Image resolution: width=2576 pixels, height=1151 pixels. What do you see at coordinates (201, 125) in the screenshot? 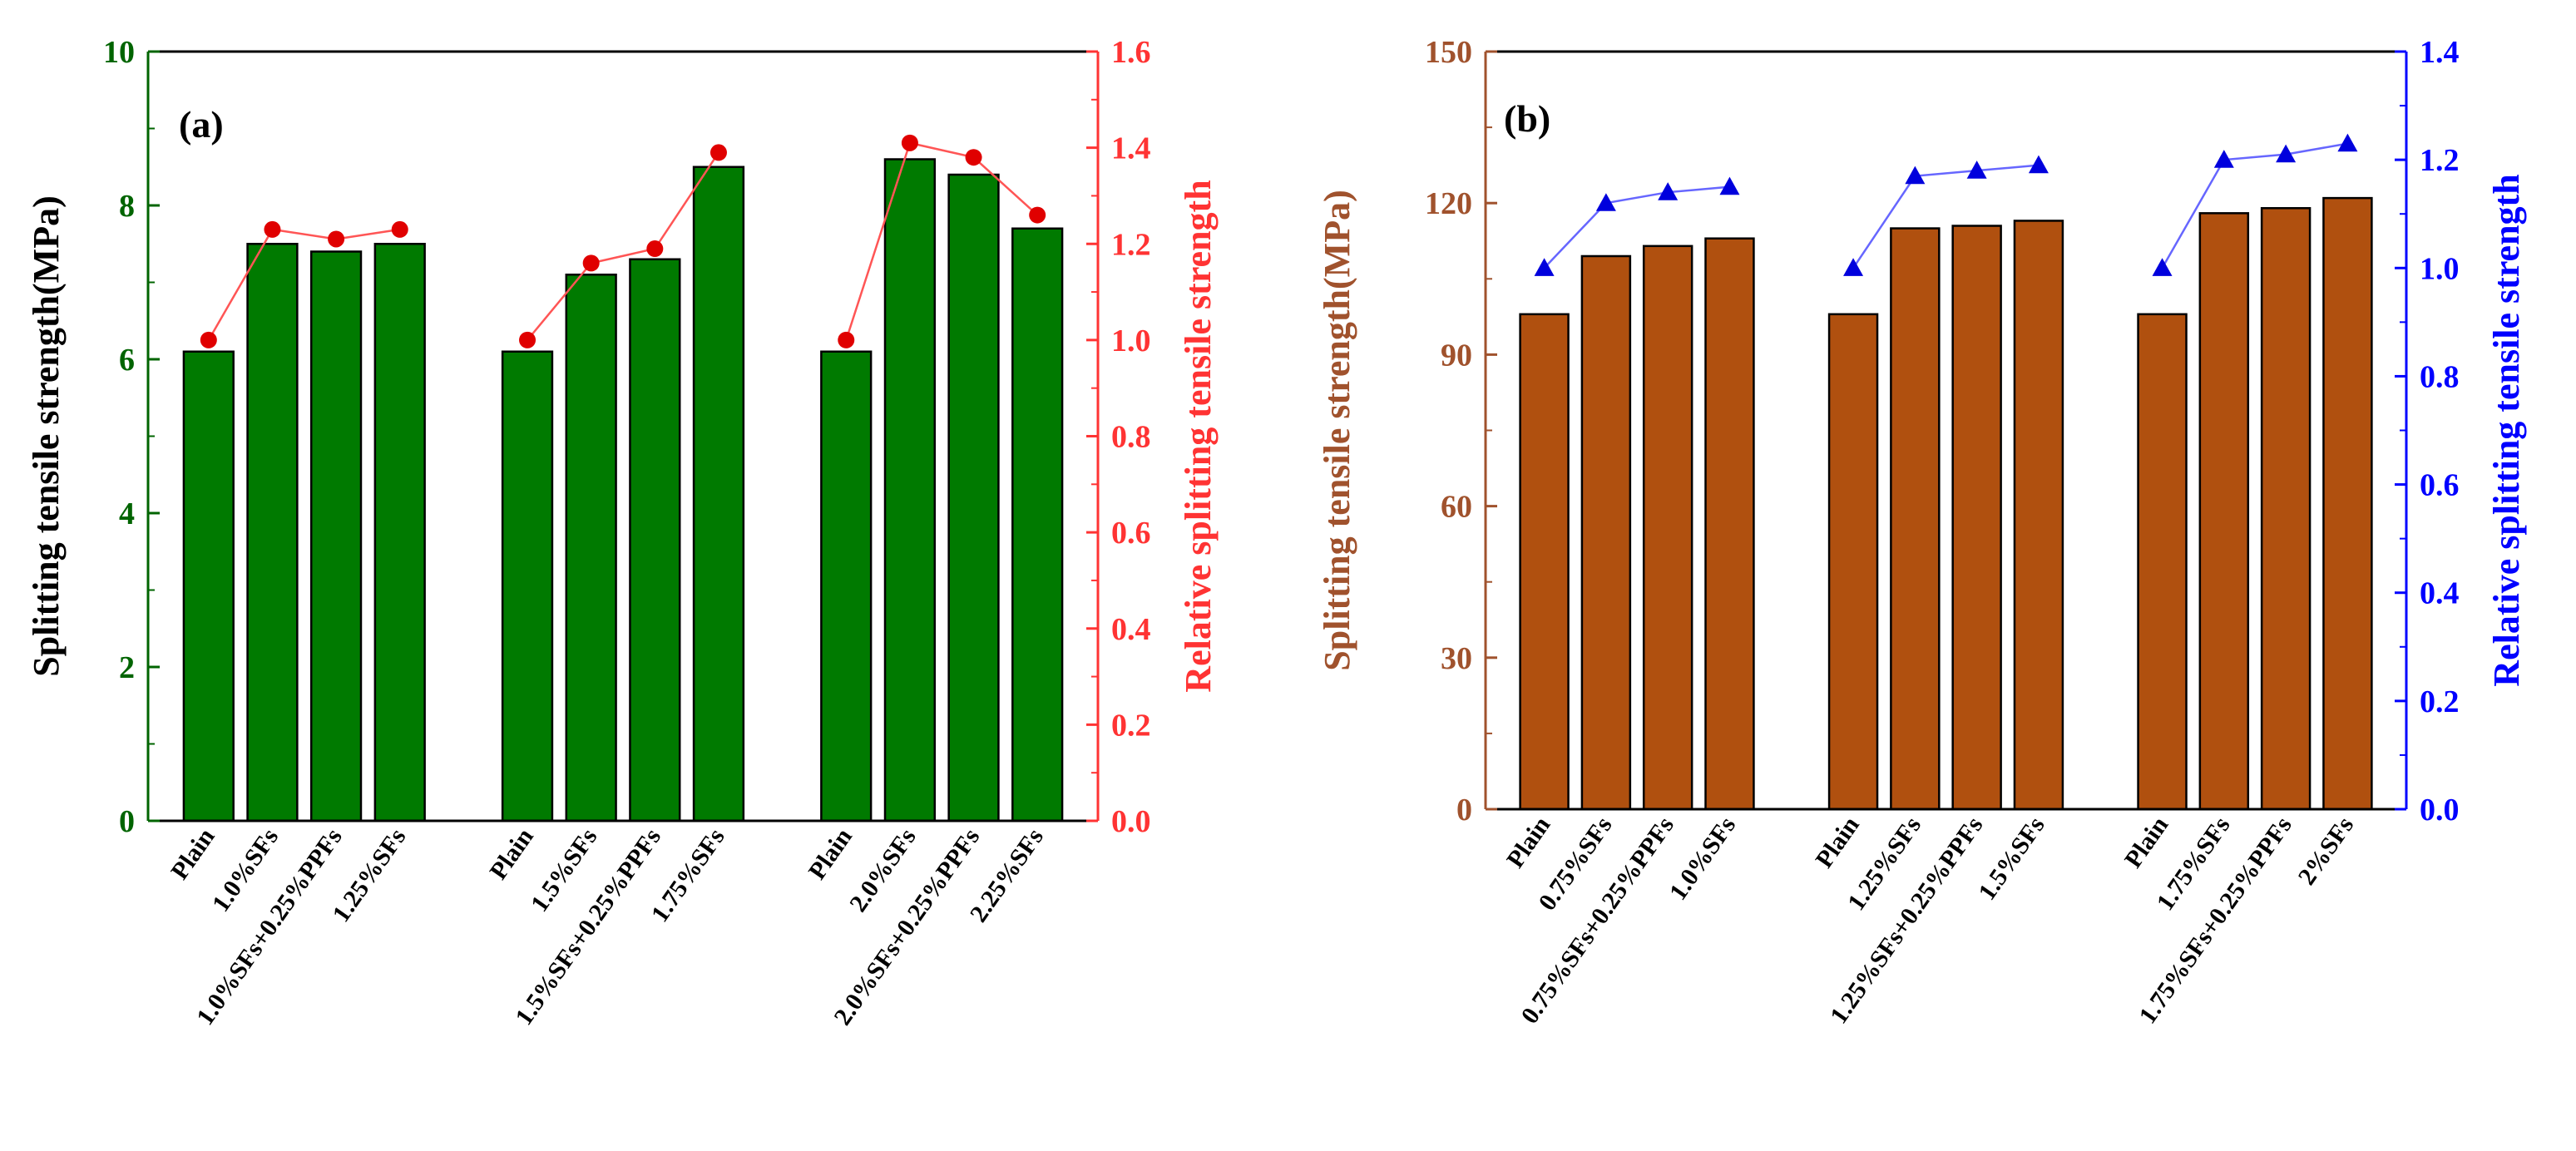
I see `panel-label: (a)` at bounding box center [201, 125].